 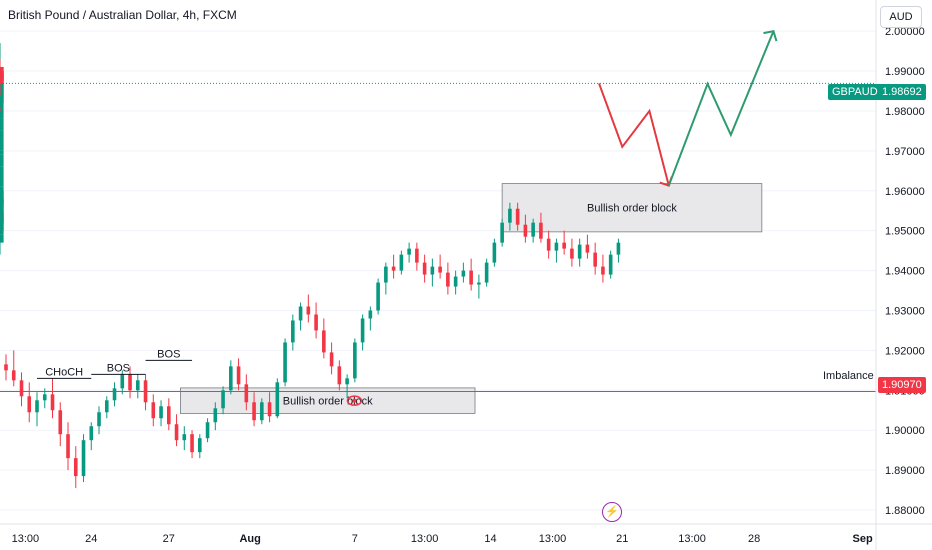 What do you see at coordinates (905, 112) in the screenshot?
I see `y-tick-label: 1.98000` at bounding box center [905, 112].